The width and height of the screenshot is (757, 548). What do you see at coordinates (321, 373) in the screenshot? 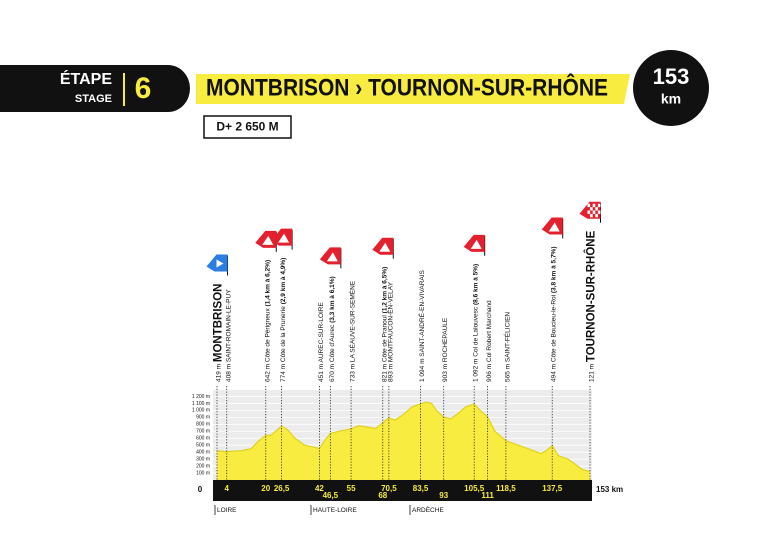
I see `waypoint-elevation: 451 m` at bounding box center [321, 373].